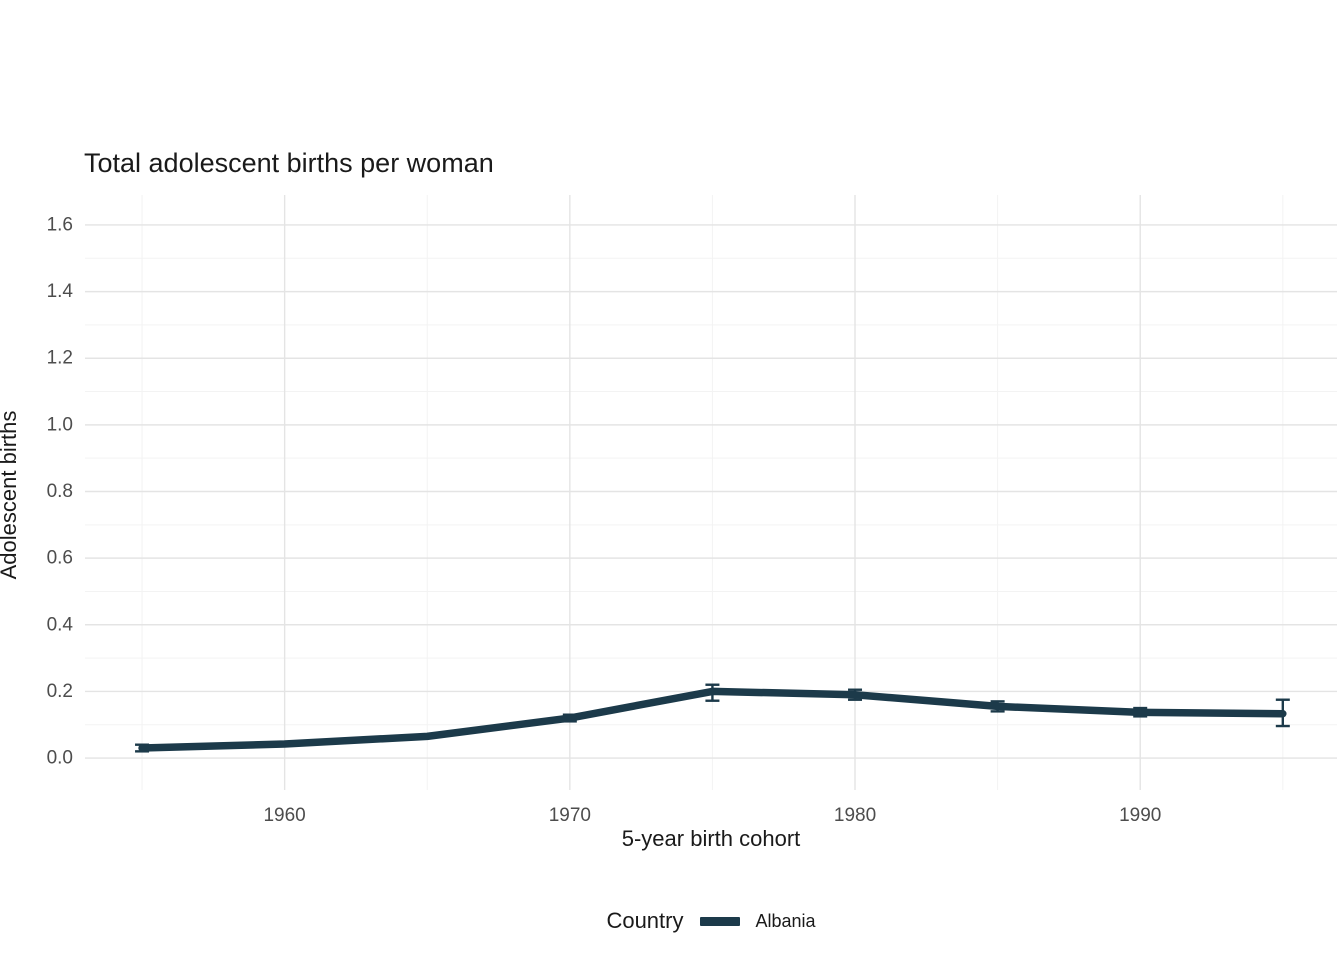  What do you see at coordinates (60, 424) in the screenshot?
I see `y-tick-label: 1.0` at bounding box center [60, 424].